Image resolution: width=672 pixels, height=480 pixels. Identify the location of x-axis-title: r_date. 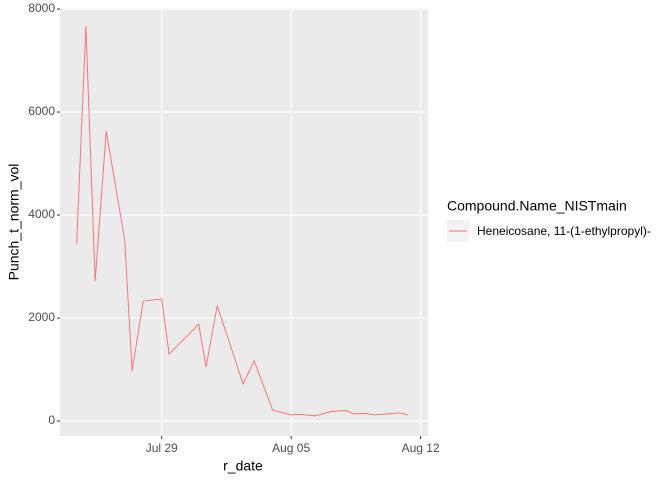
(243, 466).